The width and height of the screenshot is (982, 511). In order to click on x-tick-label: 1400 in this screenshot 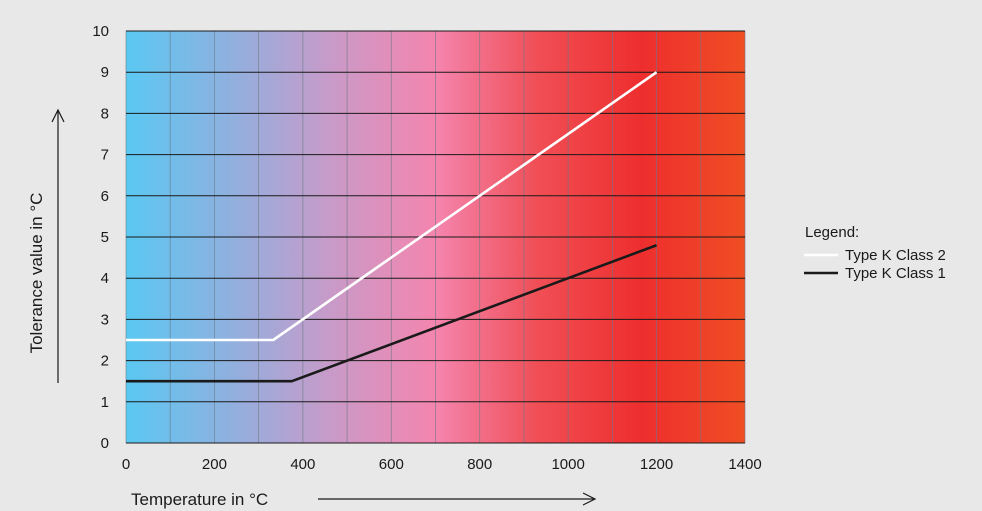, I will do `click(744, 464)`.